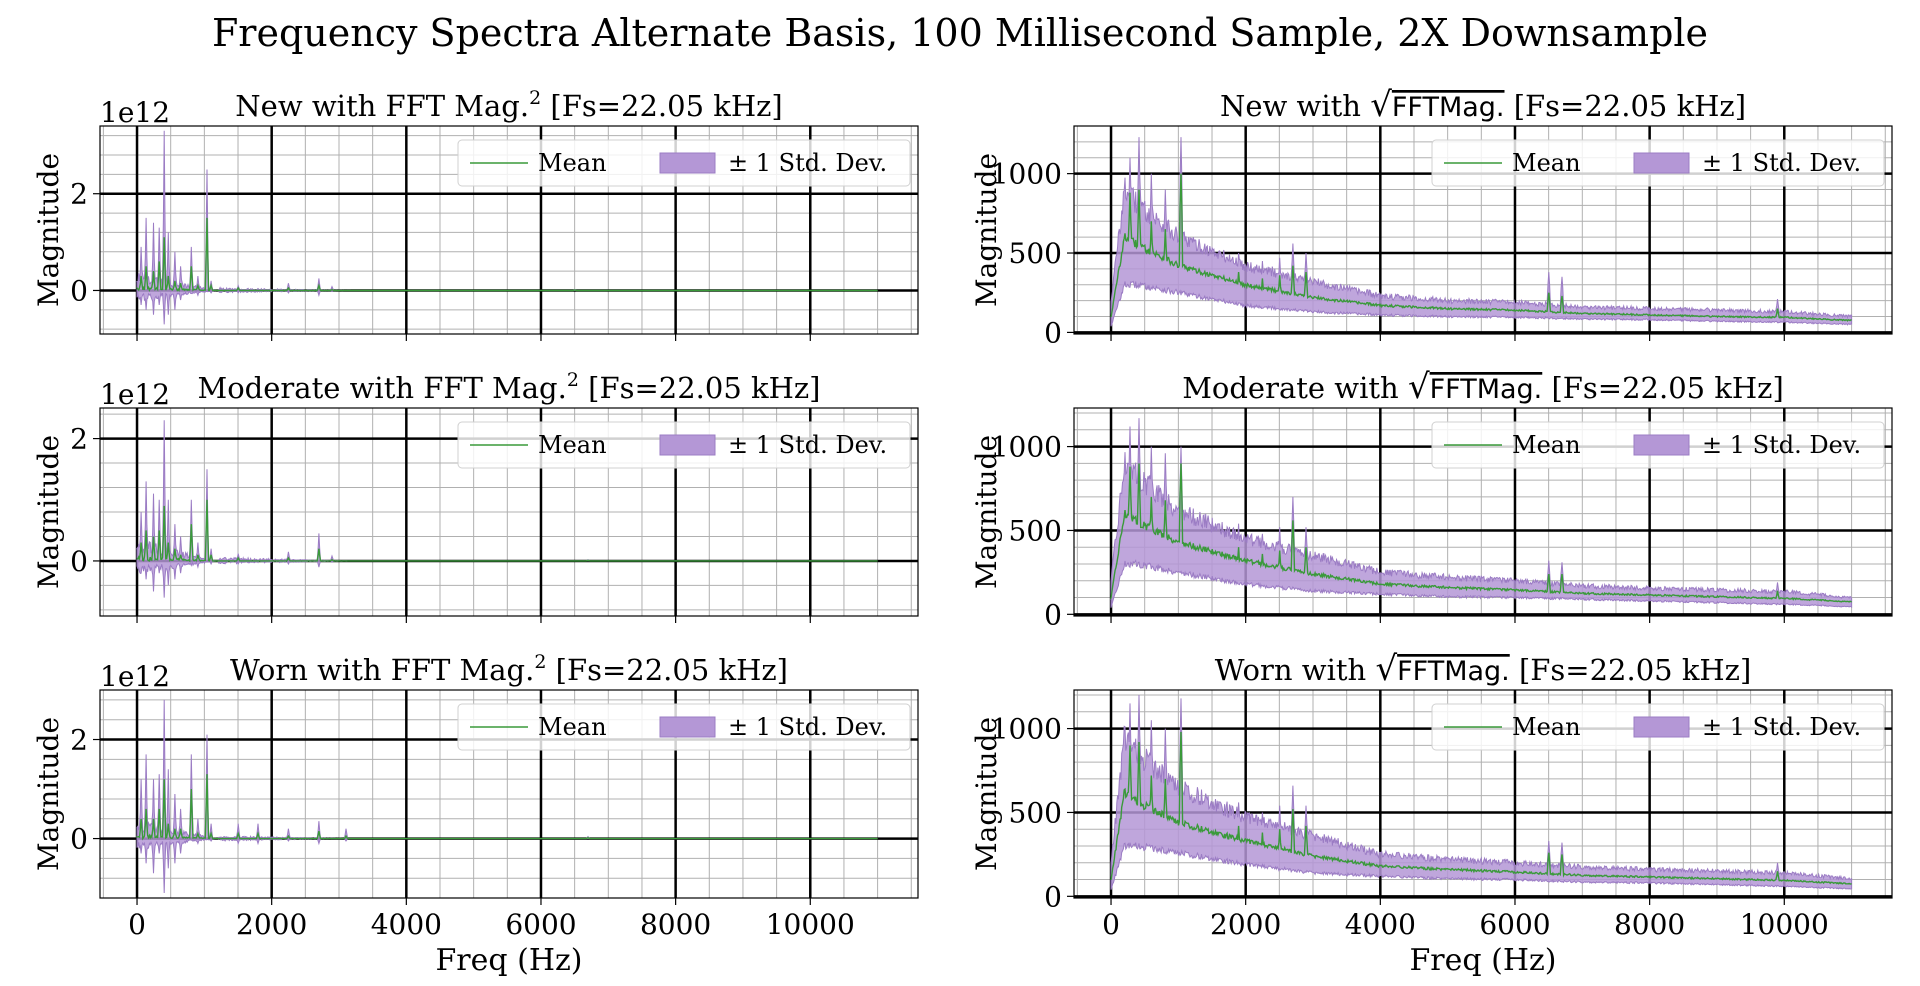 The image size is (1920, 986). I want to click on title-prefix: Worn with FFT Mag., so click(382, 670).